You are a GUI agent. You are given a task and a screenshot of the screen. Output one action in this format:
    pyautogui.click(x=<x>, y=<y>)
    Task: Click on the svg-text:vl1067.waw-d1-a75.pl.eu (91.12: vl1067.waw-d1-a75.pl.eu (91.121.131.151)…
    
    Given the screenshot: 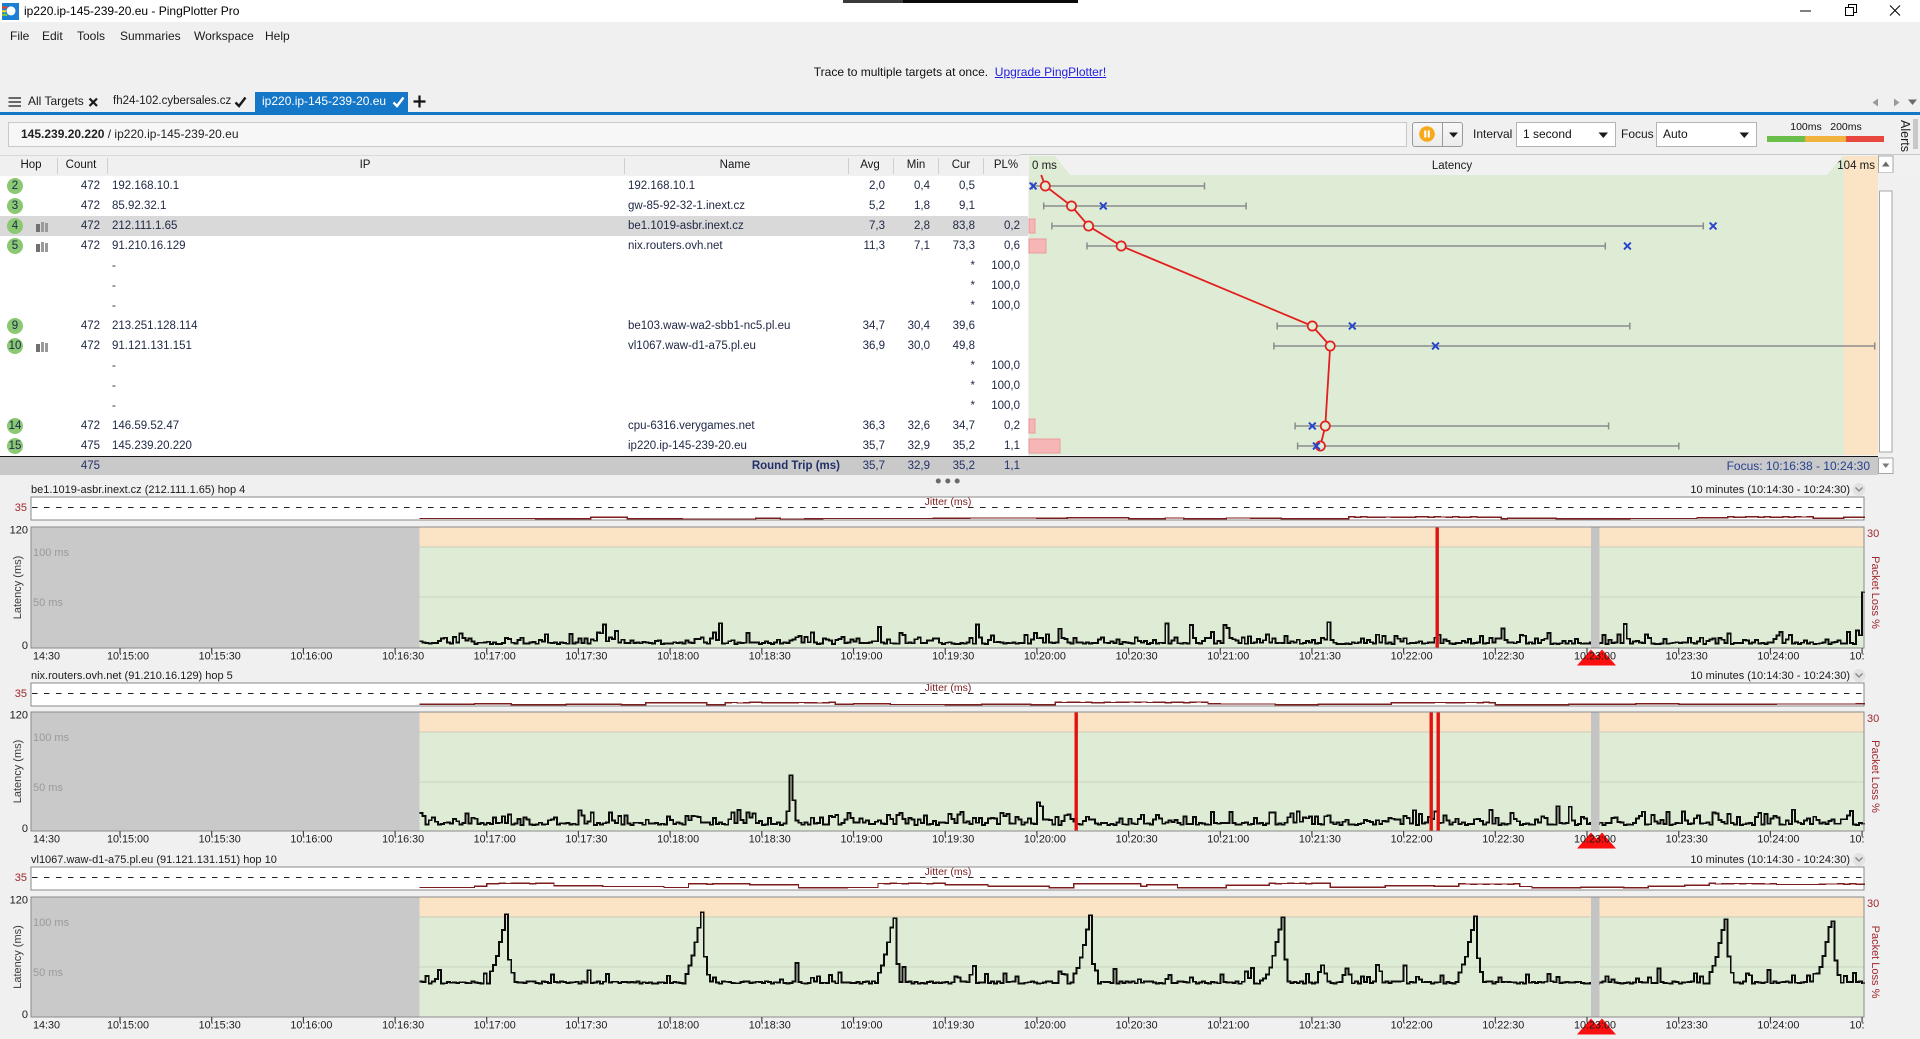 What is the action you would take?
    pyautogui.click(x=154, y=860)
    